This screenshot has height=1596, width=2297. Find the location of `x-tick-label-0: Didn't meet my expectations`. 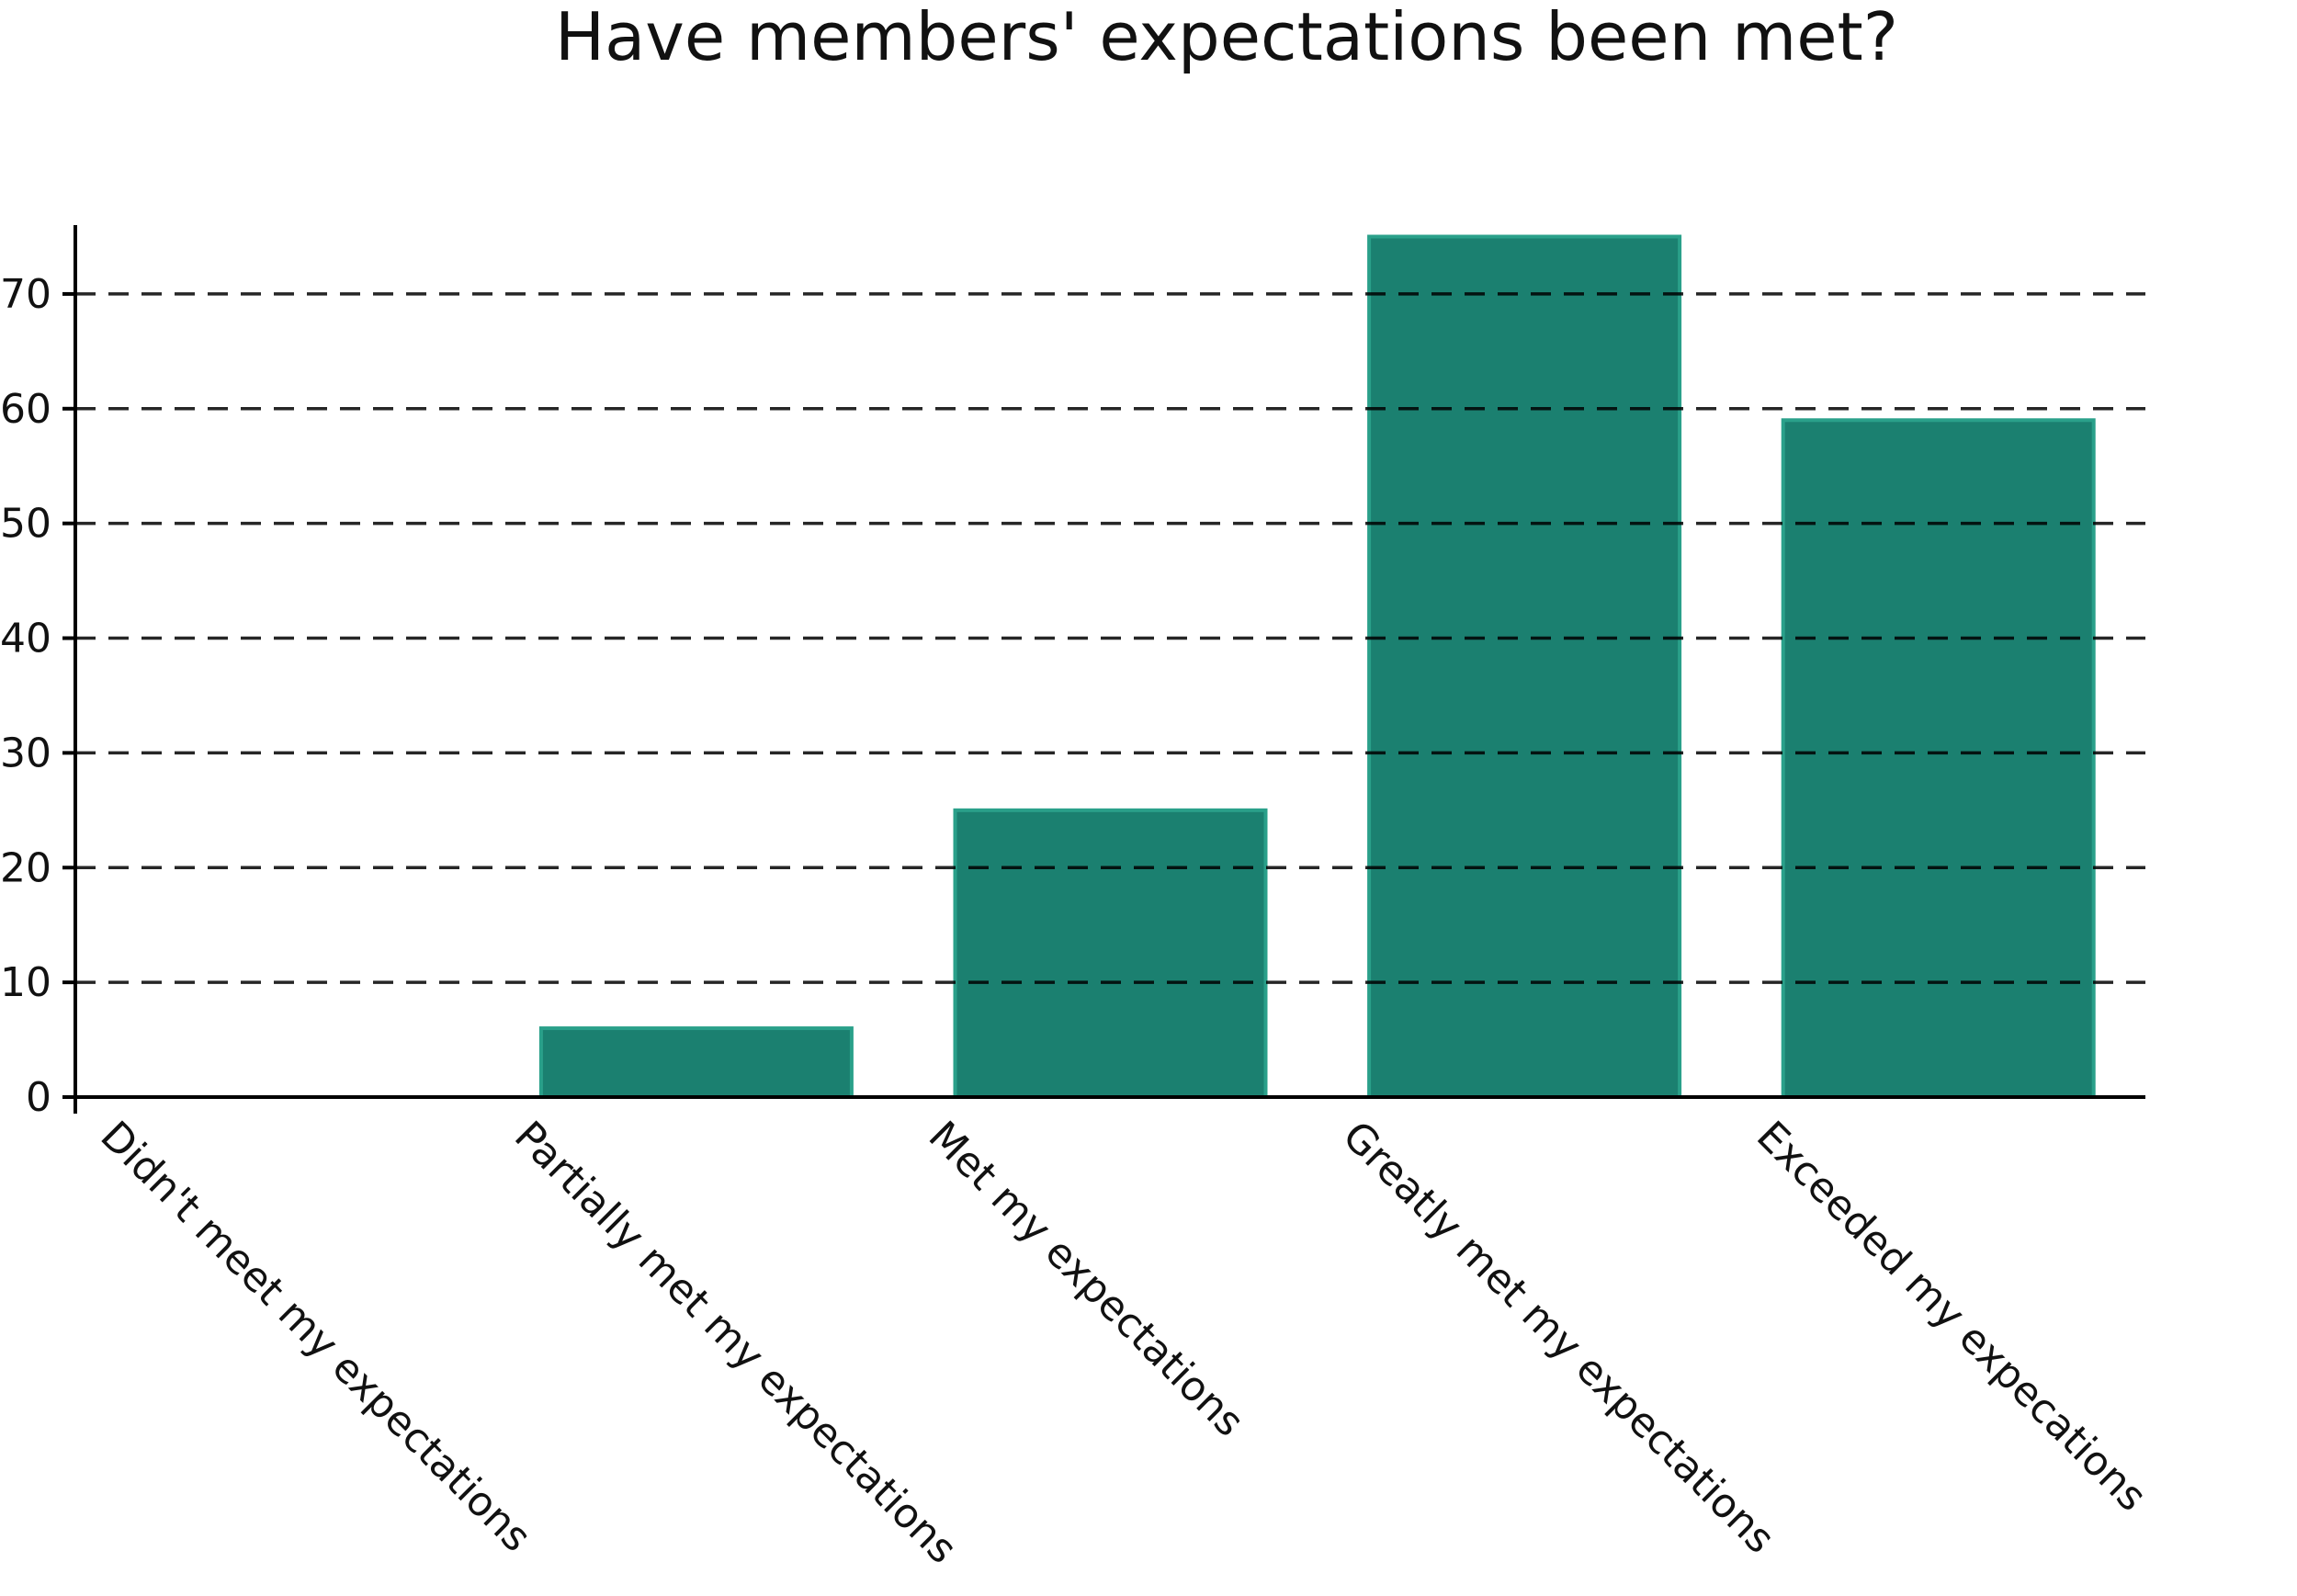

x-tick-label-0: Didn't meet my expectations is located at coordinates (316, 1337).